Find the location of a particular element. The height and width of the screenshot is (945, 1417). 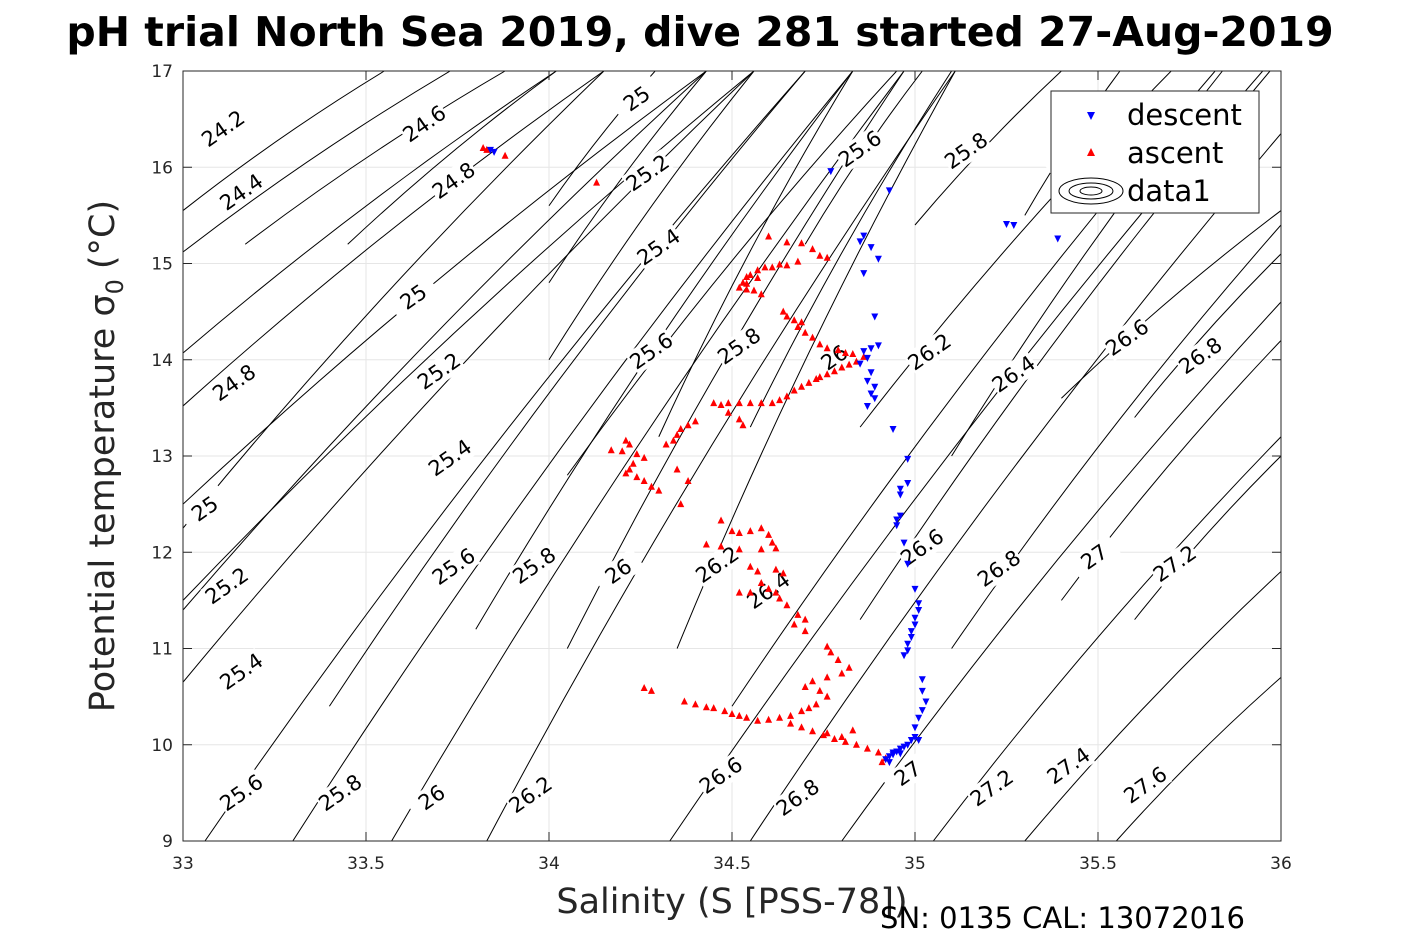

legend: descent ascent data1 is located at coordinates (1155, 152).